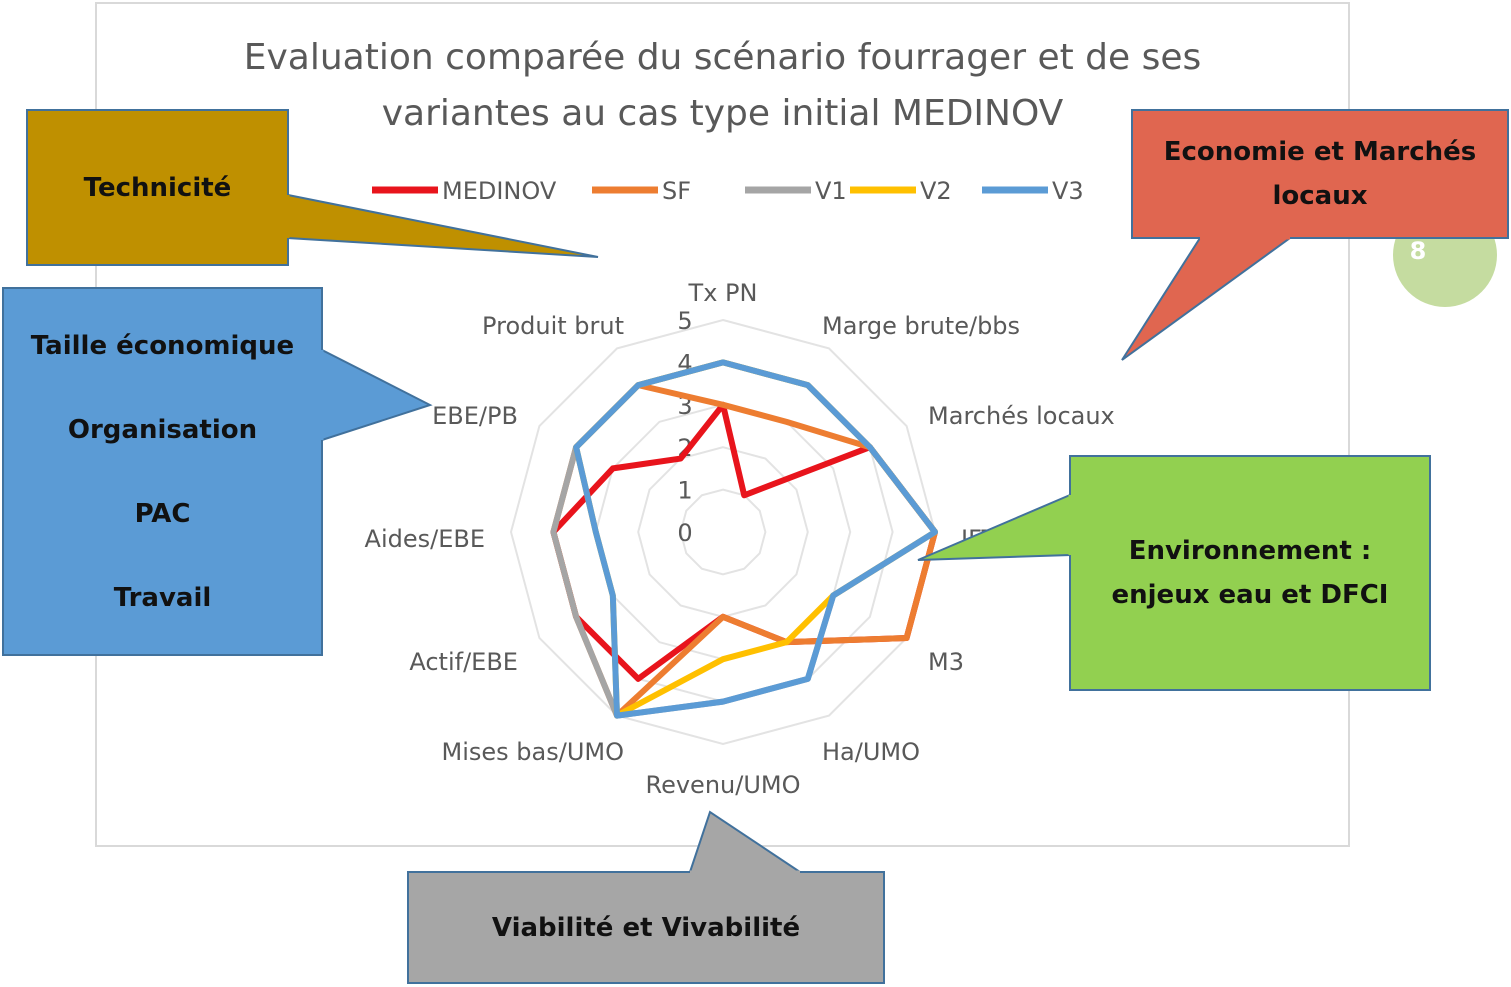 Image resolution: width=1511 pixels, height=987 pixels. What do you see at coordinates (831, 191) in the screenshot?
I see `legend-label: V1` at bounding box center [831, 191].